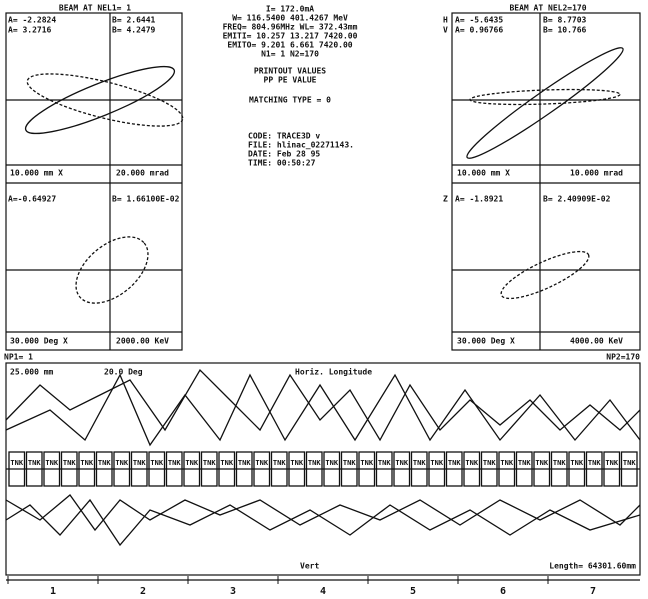 Image resolution: width=648 pixels, height=599 pixels. I want to click on twiss: B= 4.2479, so click(134, 30).